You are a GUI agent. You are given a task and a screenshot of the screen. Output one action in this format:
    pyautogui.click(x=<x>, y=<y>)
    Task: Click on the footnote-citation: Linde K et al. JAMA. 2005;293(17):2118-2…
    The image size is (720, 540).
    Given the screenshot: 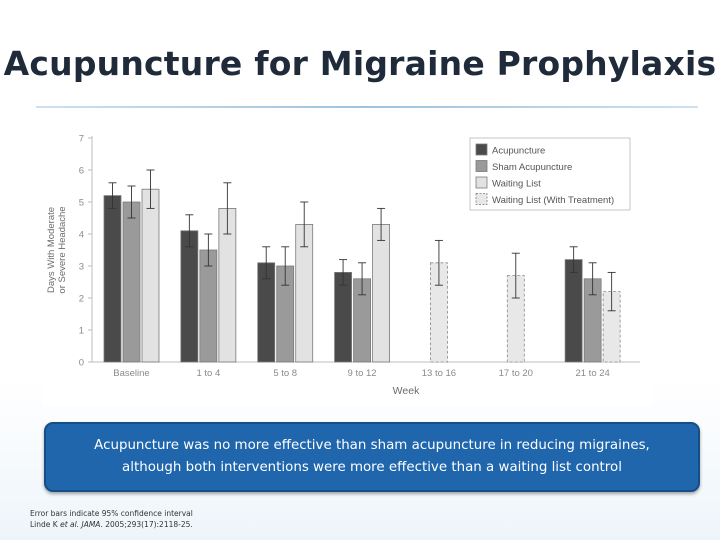 What is the action you would take?
    pyautogui.click(x=111, y=524)
    